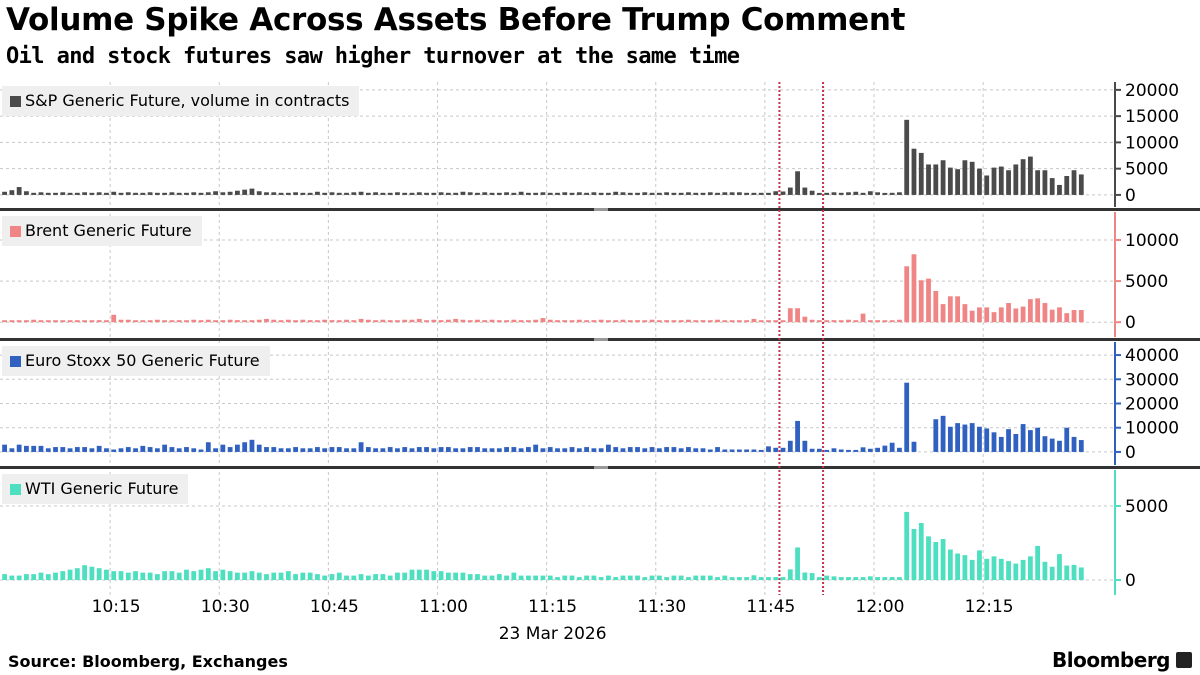 The image size is (1200, 675). Describe the element at coordinates (662, 607) in the screenshot. I see `x-tick-label: 11:30` at that location.